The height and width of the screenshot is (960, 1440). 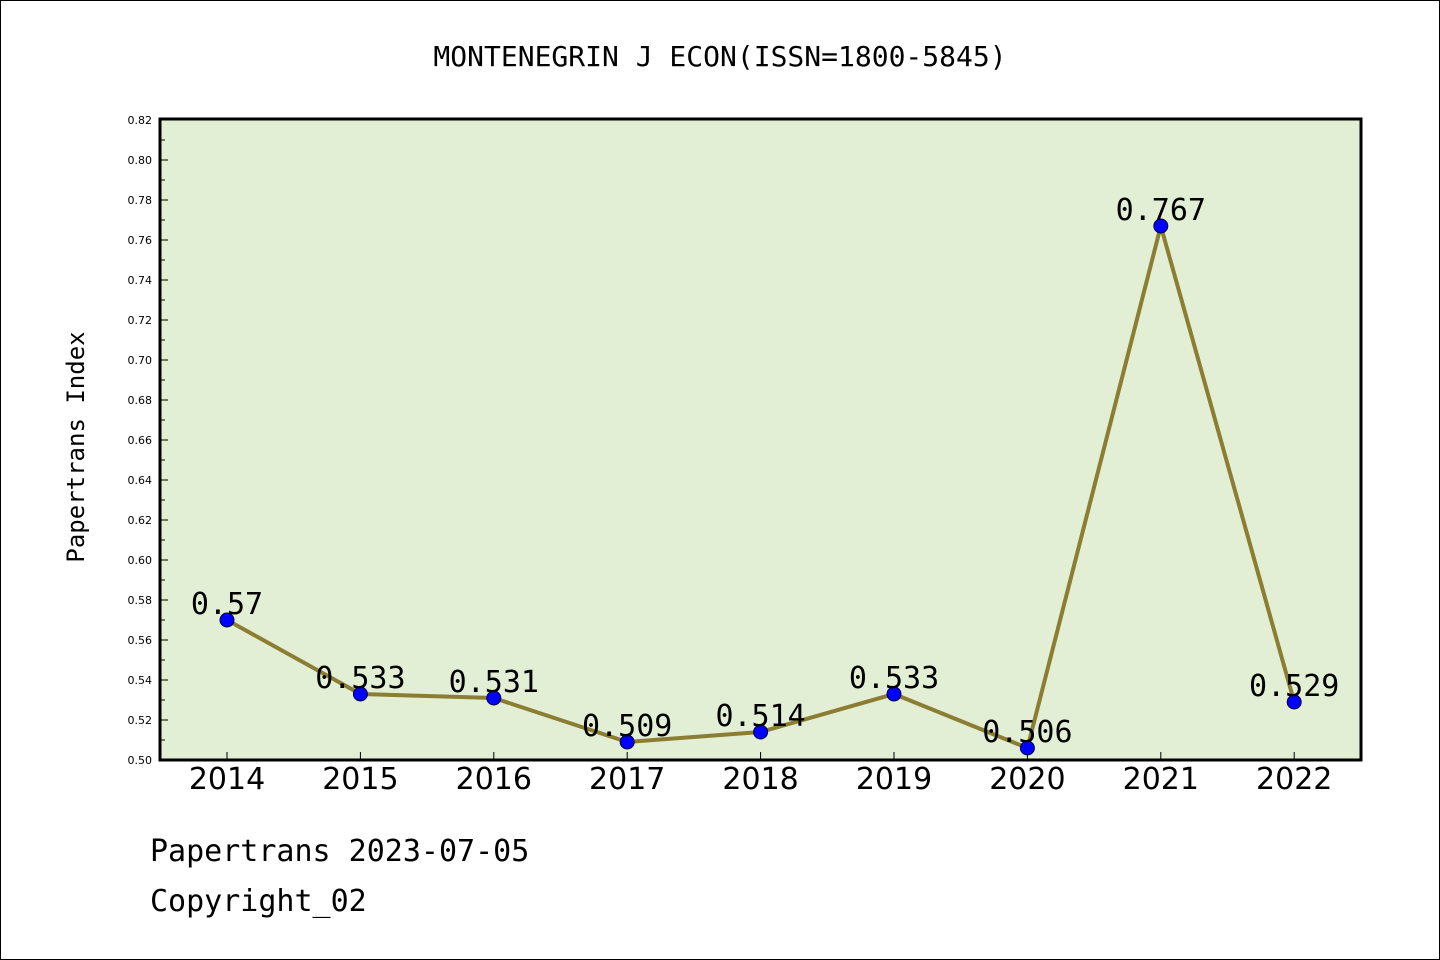 I want to click on x-axis-ticks: 2014 2015 2016 2017 2018 2019 2020 2021 2022, so click(x=760, y=774).